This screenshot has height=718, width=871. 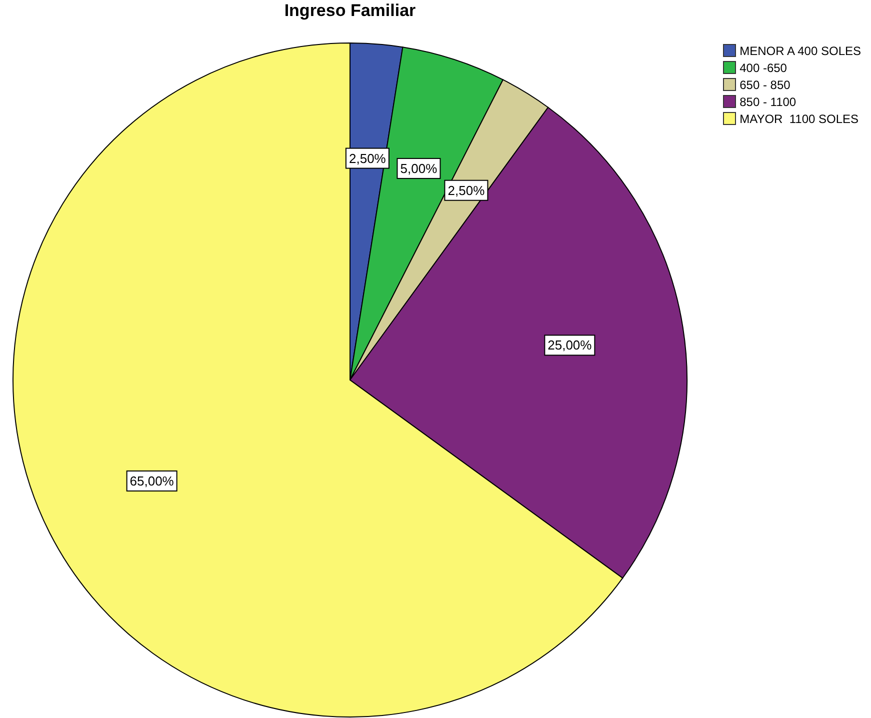 I want to click on data-label: 65,00%, so click(x=152, y=480).